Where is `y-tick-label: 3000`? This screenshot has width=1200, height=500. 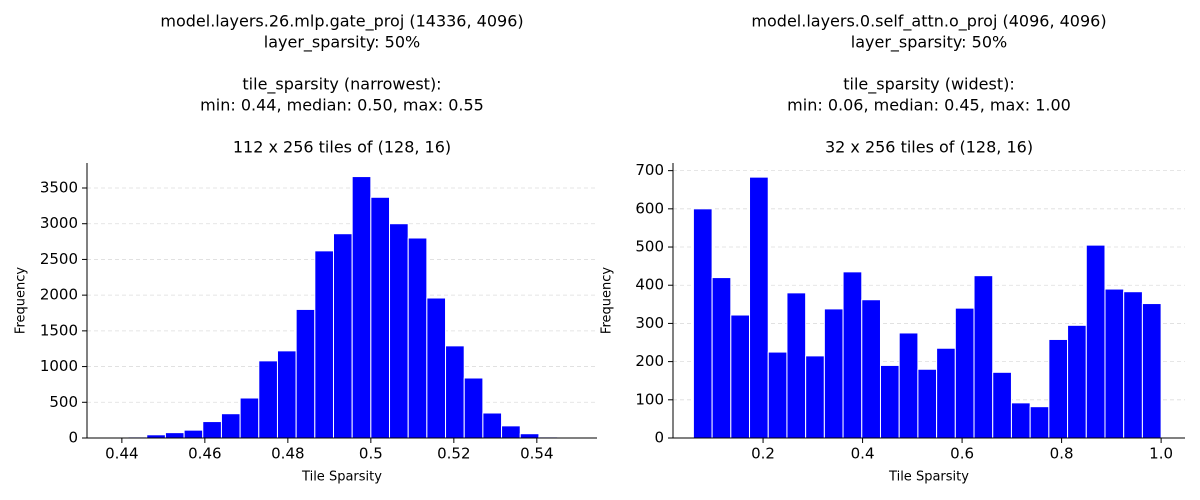
y-tick-label: 3000 is located at coordinates (59, 223).